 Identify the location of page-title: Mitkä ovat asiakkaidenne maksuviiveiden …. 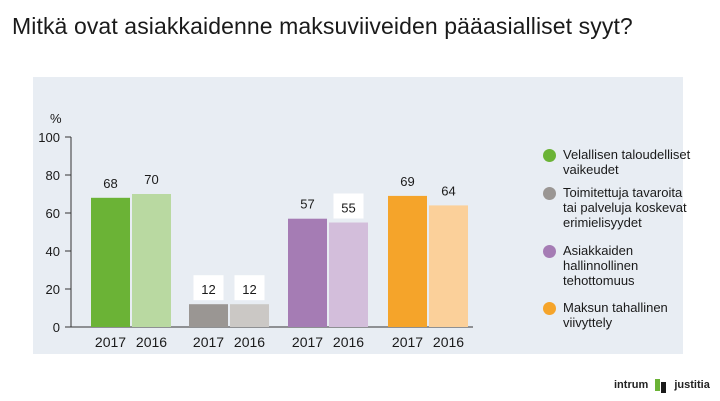
(322, 26).